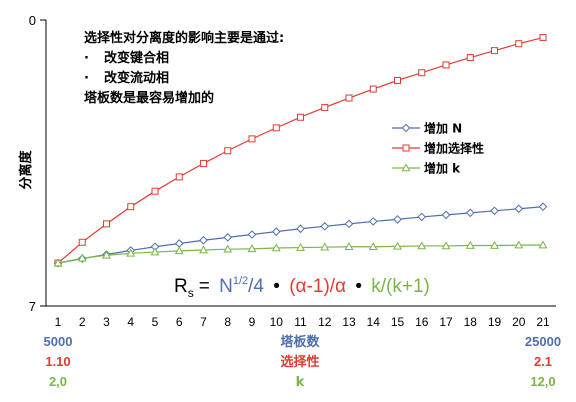 This screenshot has height=402, width=576. What do you see at coordinates (543, 341) in the screenshot?
I see `scale-row-right: 25000` at bounding box center [543, 341].